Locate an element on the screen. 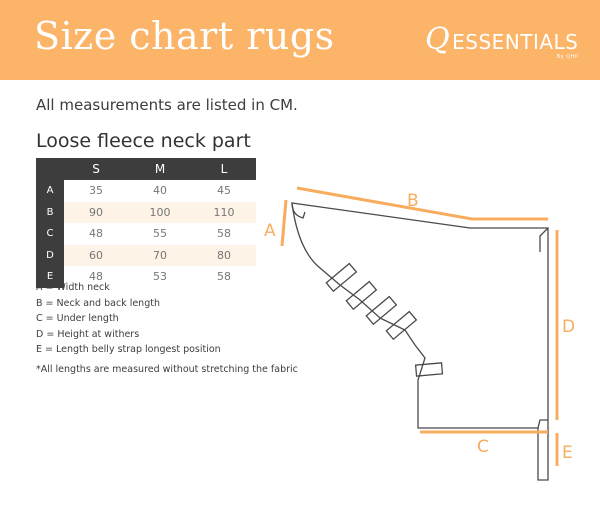 The height and width of the screenshot is (514, 600). label-a: A is located at coordinates (270, 231).